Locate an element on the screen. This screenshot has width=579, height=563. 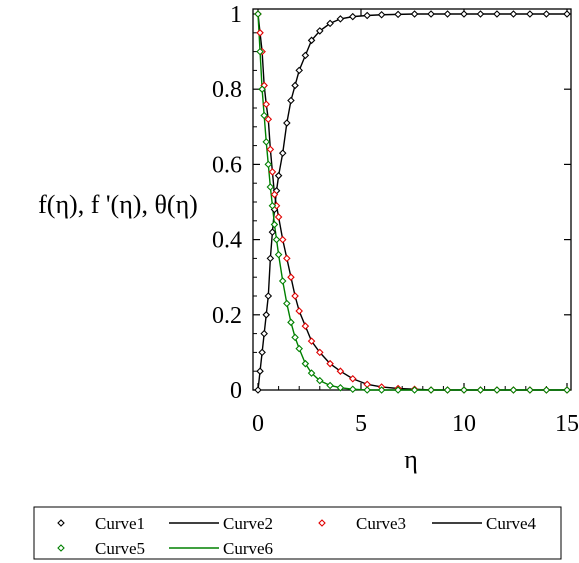
legend-item-curve3: Curve3 is located at coordinates (362, 523).